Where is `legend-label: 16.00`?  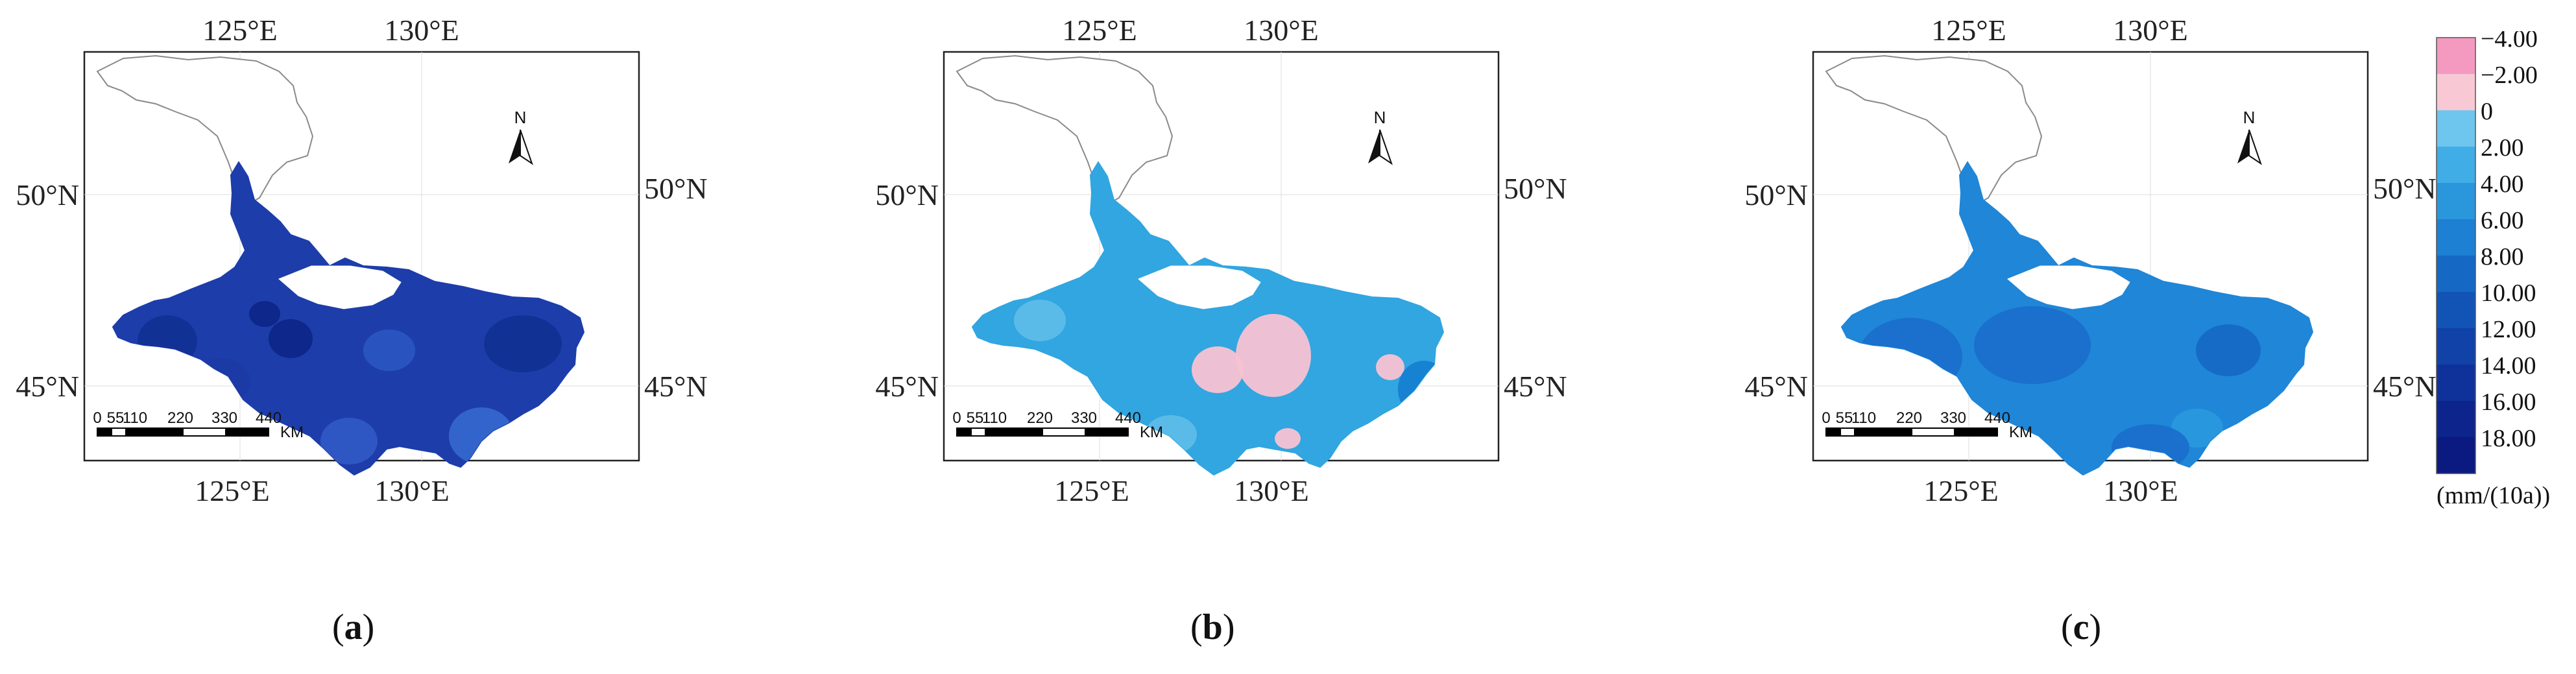
legend-label: 16.00 is located at coordinates (2508, 402).